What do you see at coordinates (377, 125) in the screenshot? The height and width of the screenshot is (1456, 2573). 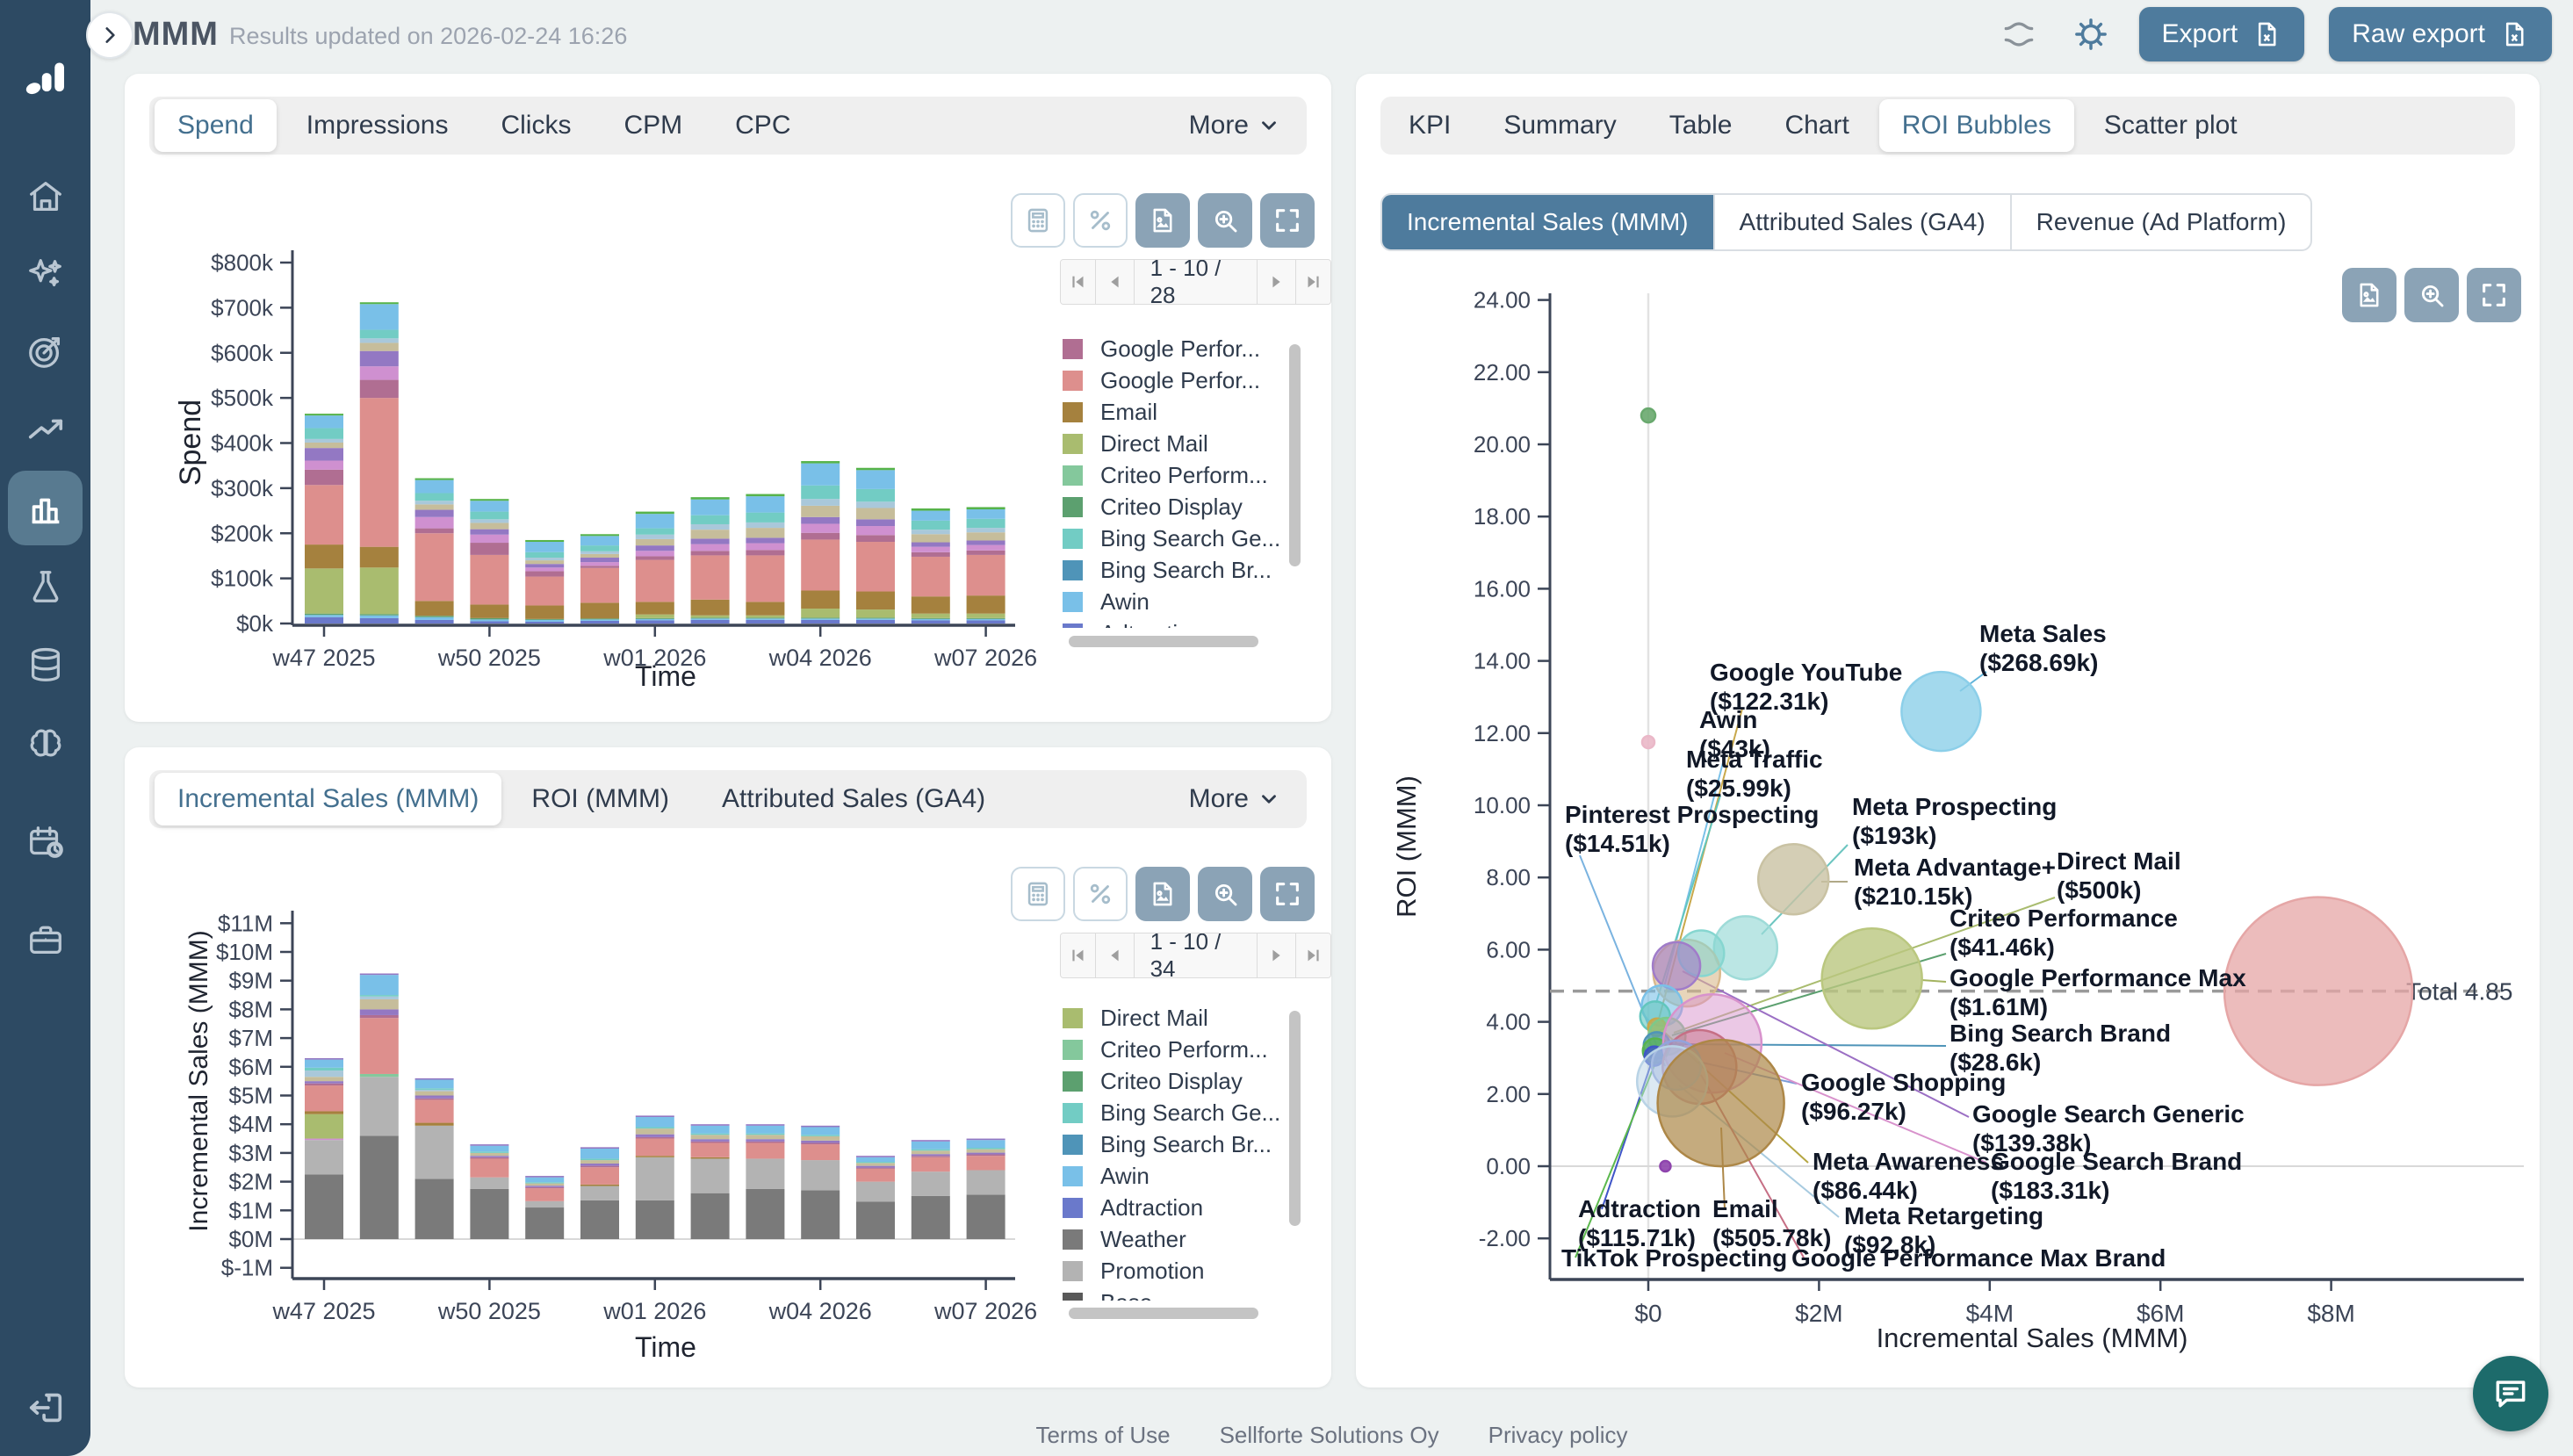 I see `tab-impressions: Impressions` at bounding box center [377, 125].